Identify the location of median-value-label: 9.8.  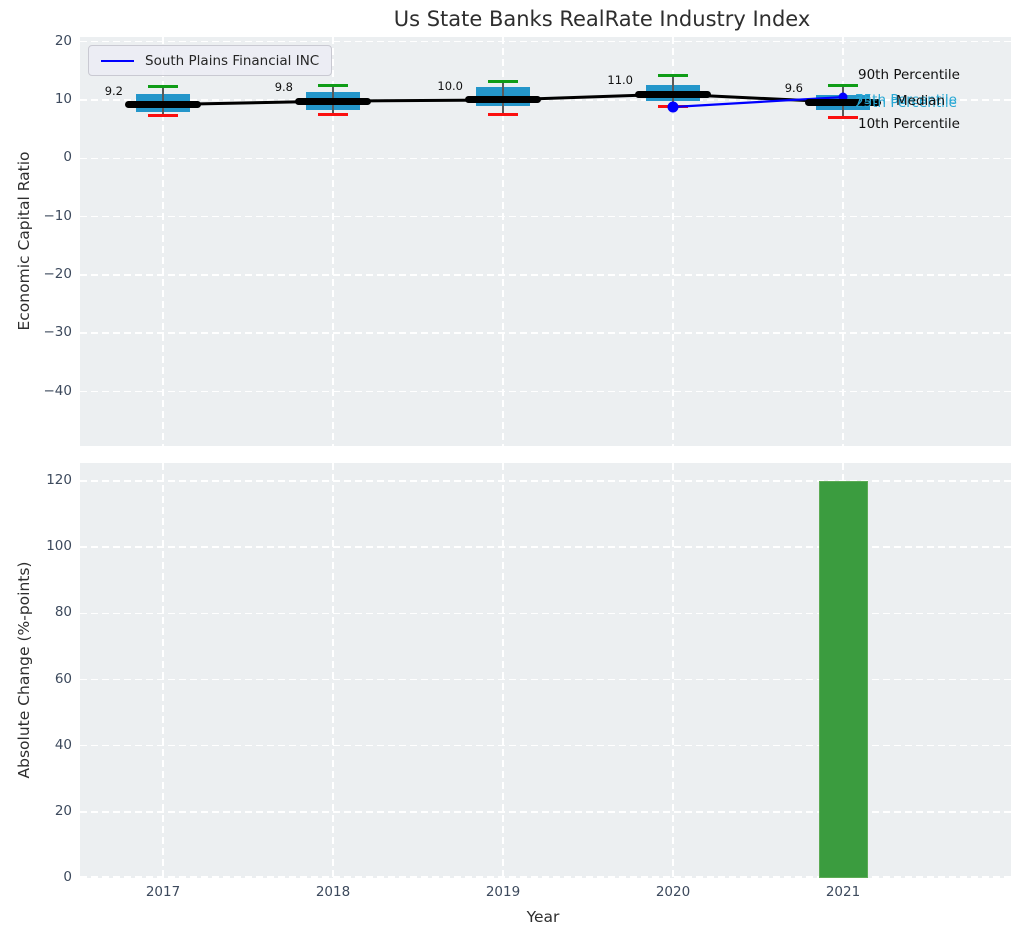
(283, 87).